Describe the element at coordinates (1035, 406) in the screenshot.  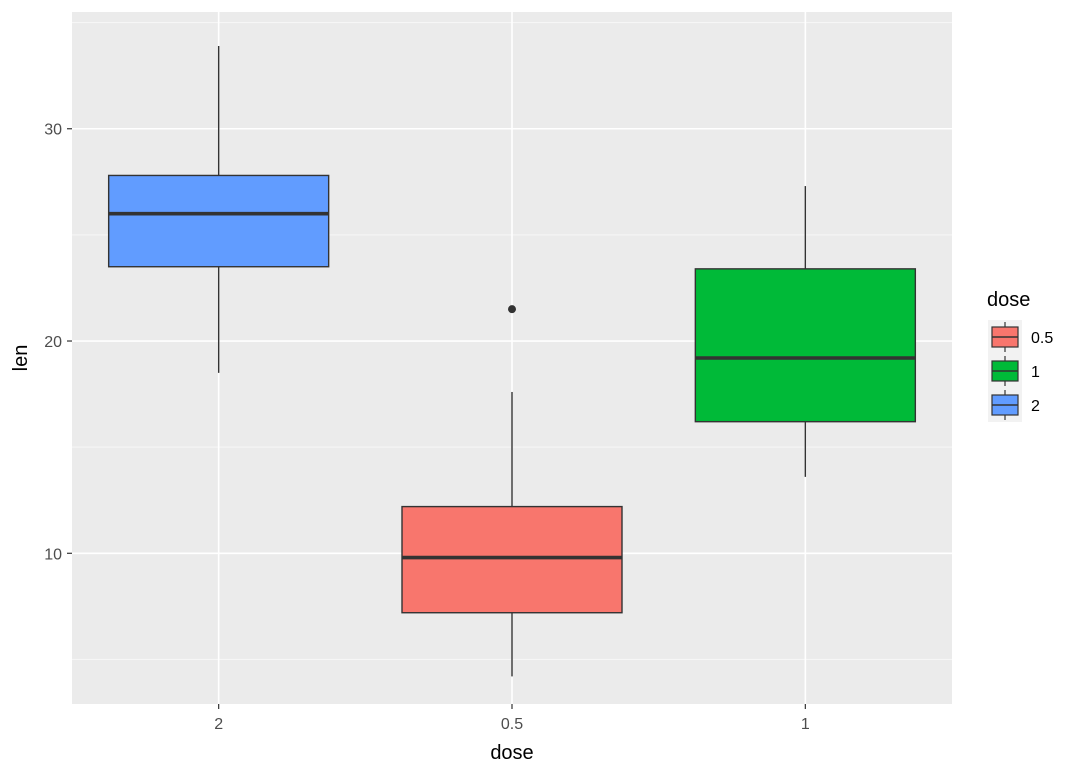
I see `legend-label: 2` at that location.